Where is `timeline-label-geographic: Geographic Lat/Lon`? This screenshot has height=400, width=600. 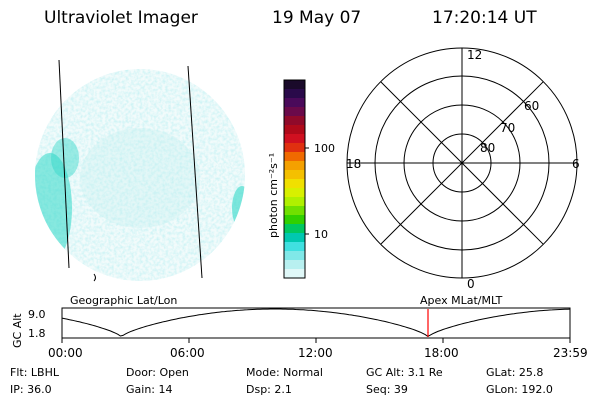
timeline-label-geographic: Geographic Lat/Lon is located at coordinates (124, 300).